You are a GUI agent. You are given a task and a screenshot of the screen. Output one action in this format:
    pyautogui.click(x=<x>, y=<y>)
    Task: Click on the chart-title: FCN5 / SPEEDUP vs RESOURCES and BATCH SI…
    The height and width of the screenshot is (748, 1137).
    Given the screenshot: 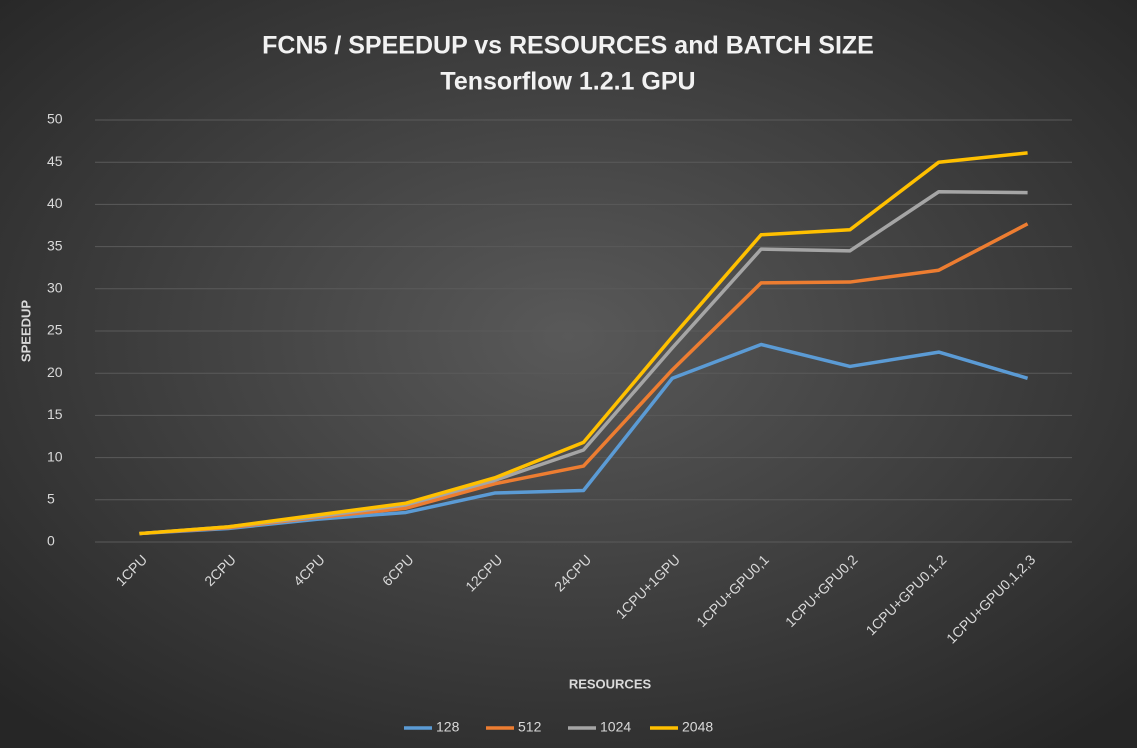 What is the action you would take?
    pyautogui.click(x=568, y=46)
    